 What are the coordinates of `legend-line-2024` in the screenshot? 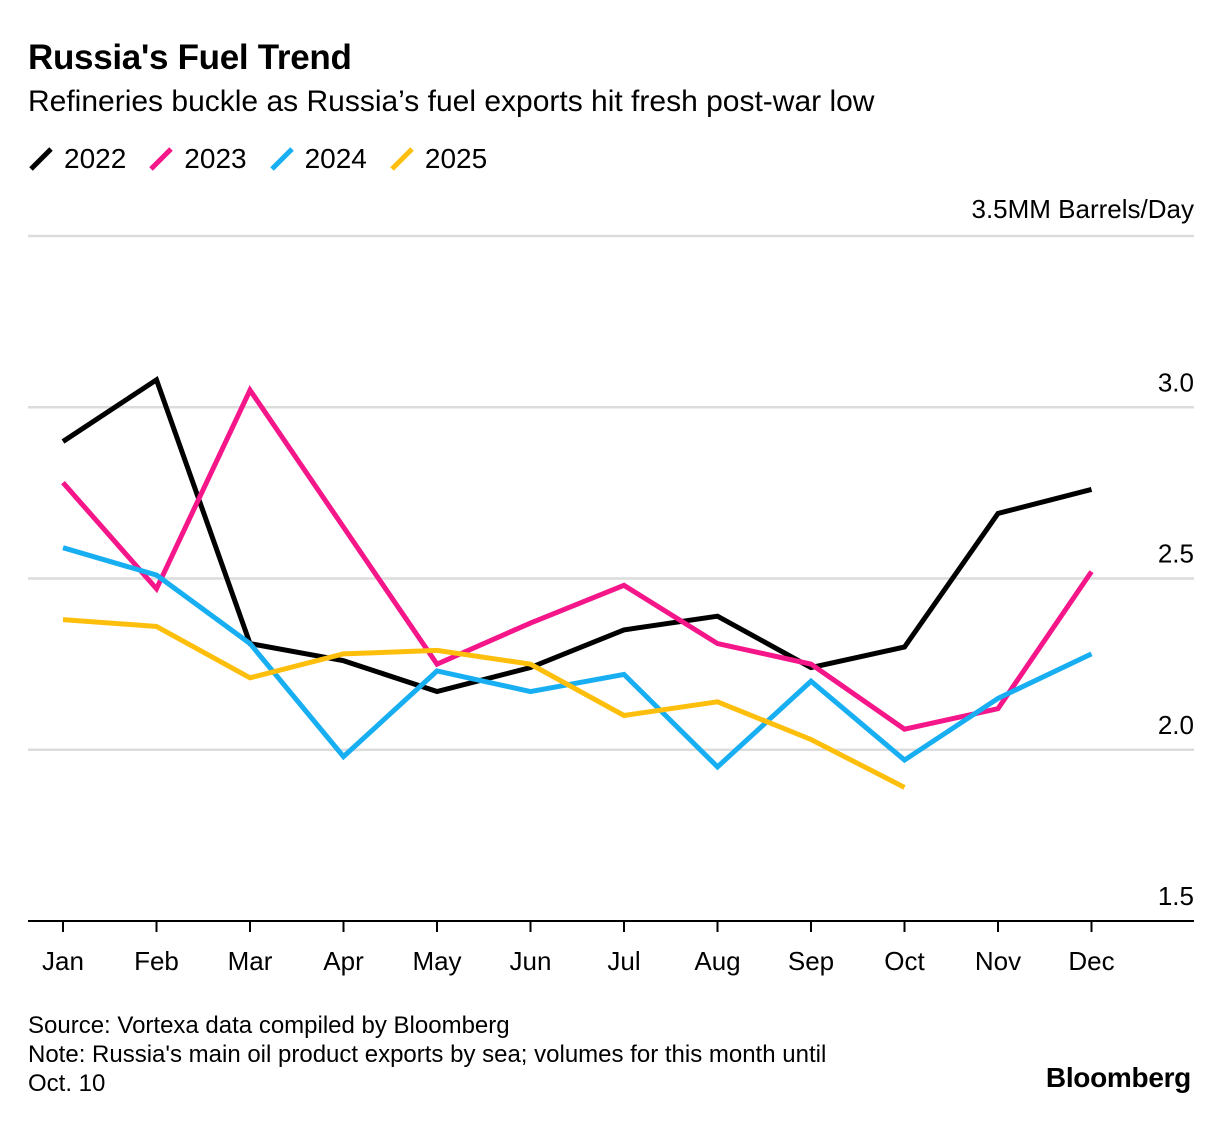 It's located at (281, 159).